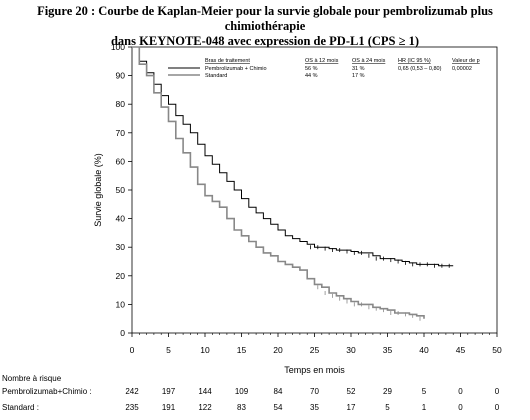  Describe the element at coordinates (122, 333) in the screenshot. I see `y-tick-label: 0` at that location.